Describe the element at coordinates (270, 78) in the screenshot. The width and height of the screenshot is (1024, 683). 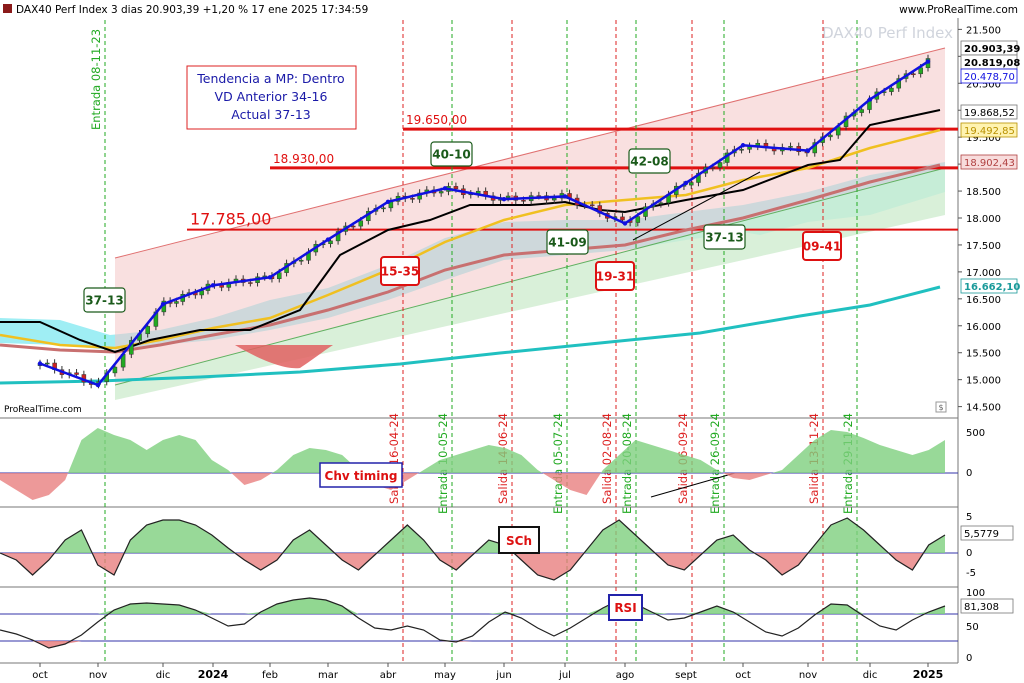
I see `info-line-1: Tendencia a MP: Dentro` at that location.